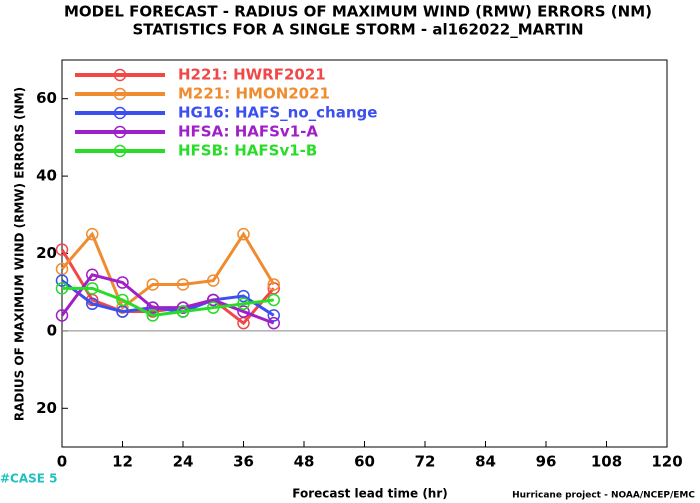 Image resolution: width=700 pixels, height=503 pixels. What do you see at coordinates (603, 496) in the screenshot?
I see `credit: Hurricane project - NOAA/NCEP/EMC` at bounding box center [603, 496].